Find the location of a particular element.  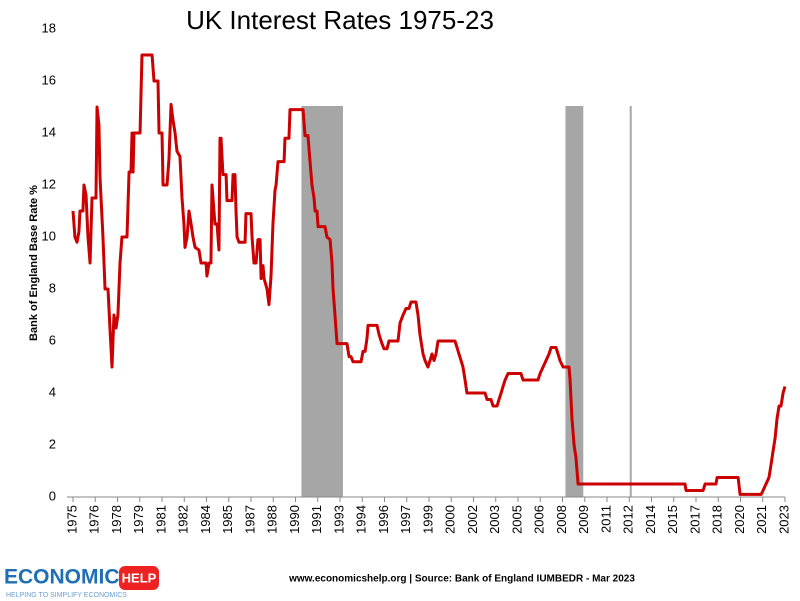

x-tick-label: 2014 is located at coordinates (650, 519).